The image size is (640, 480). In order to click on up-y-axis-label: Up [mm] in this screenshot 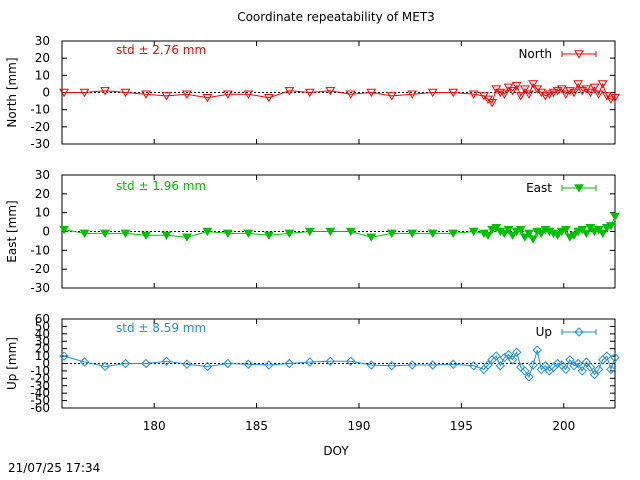, I will do `click(12, 363)`.